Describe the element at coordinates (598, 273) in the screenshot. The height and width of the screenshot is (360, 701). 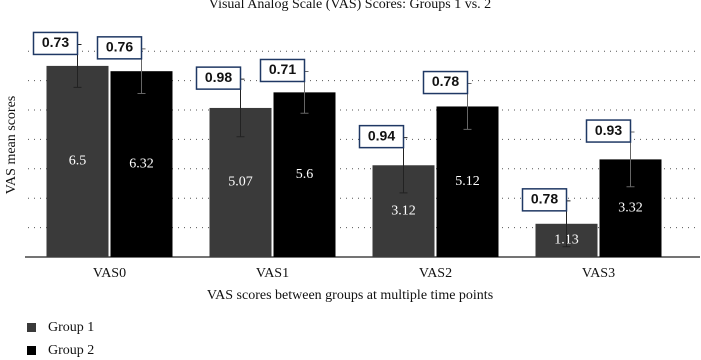
I see `x-tick-label: VAS3` at that location.